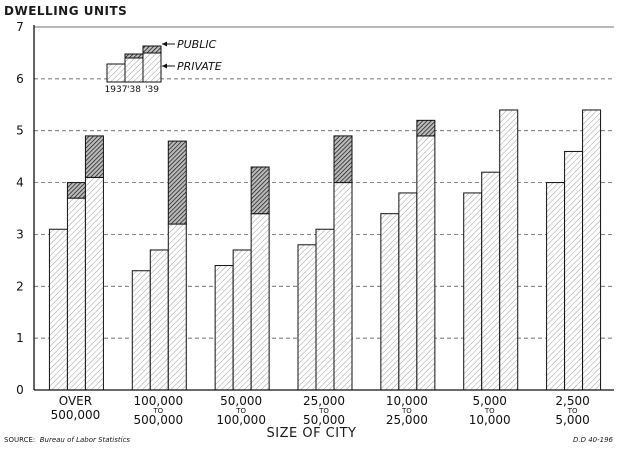  Describe the element at coordinates (66, 11) in the screenshot. I see `y-axis-title: DWELLING UNITS` at that location.